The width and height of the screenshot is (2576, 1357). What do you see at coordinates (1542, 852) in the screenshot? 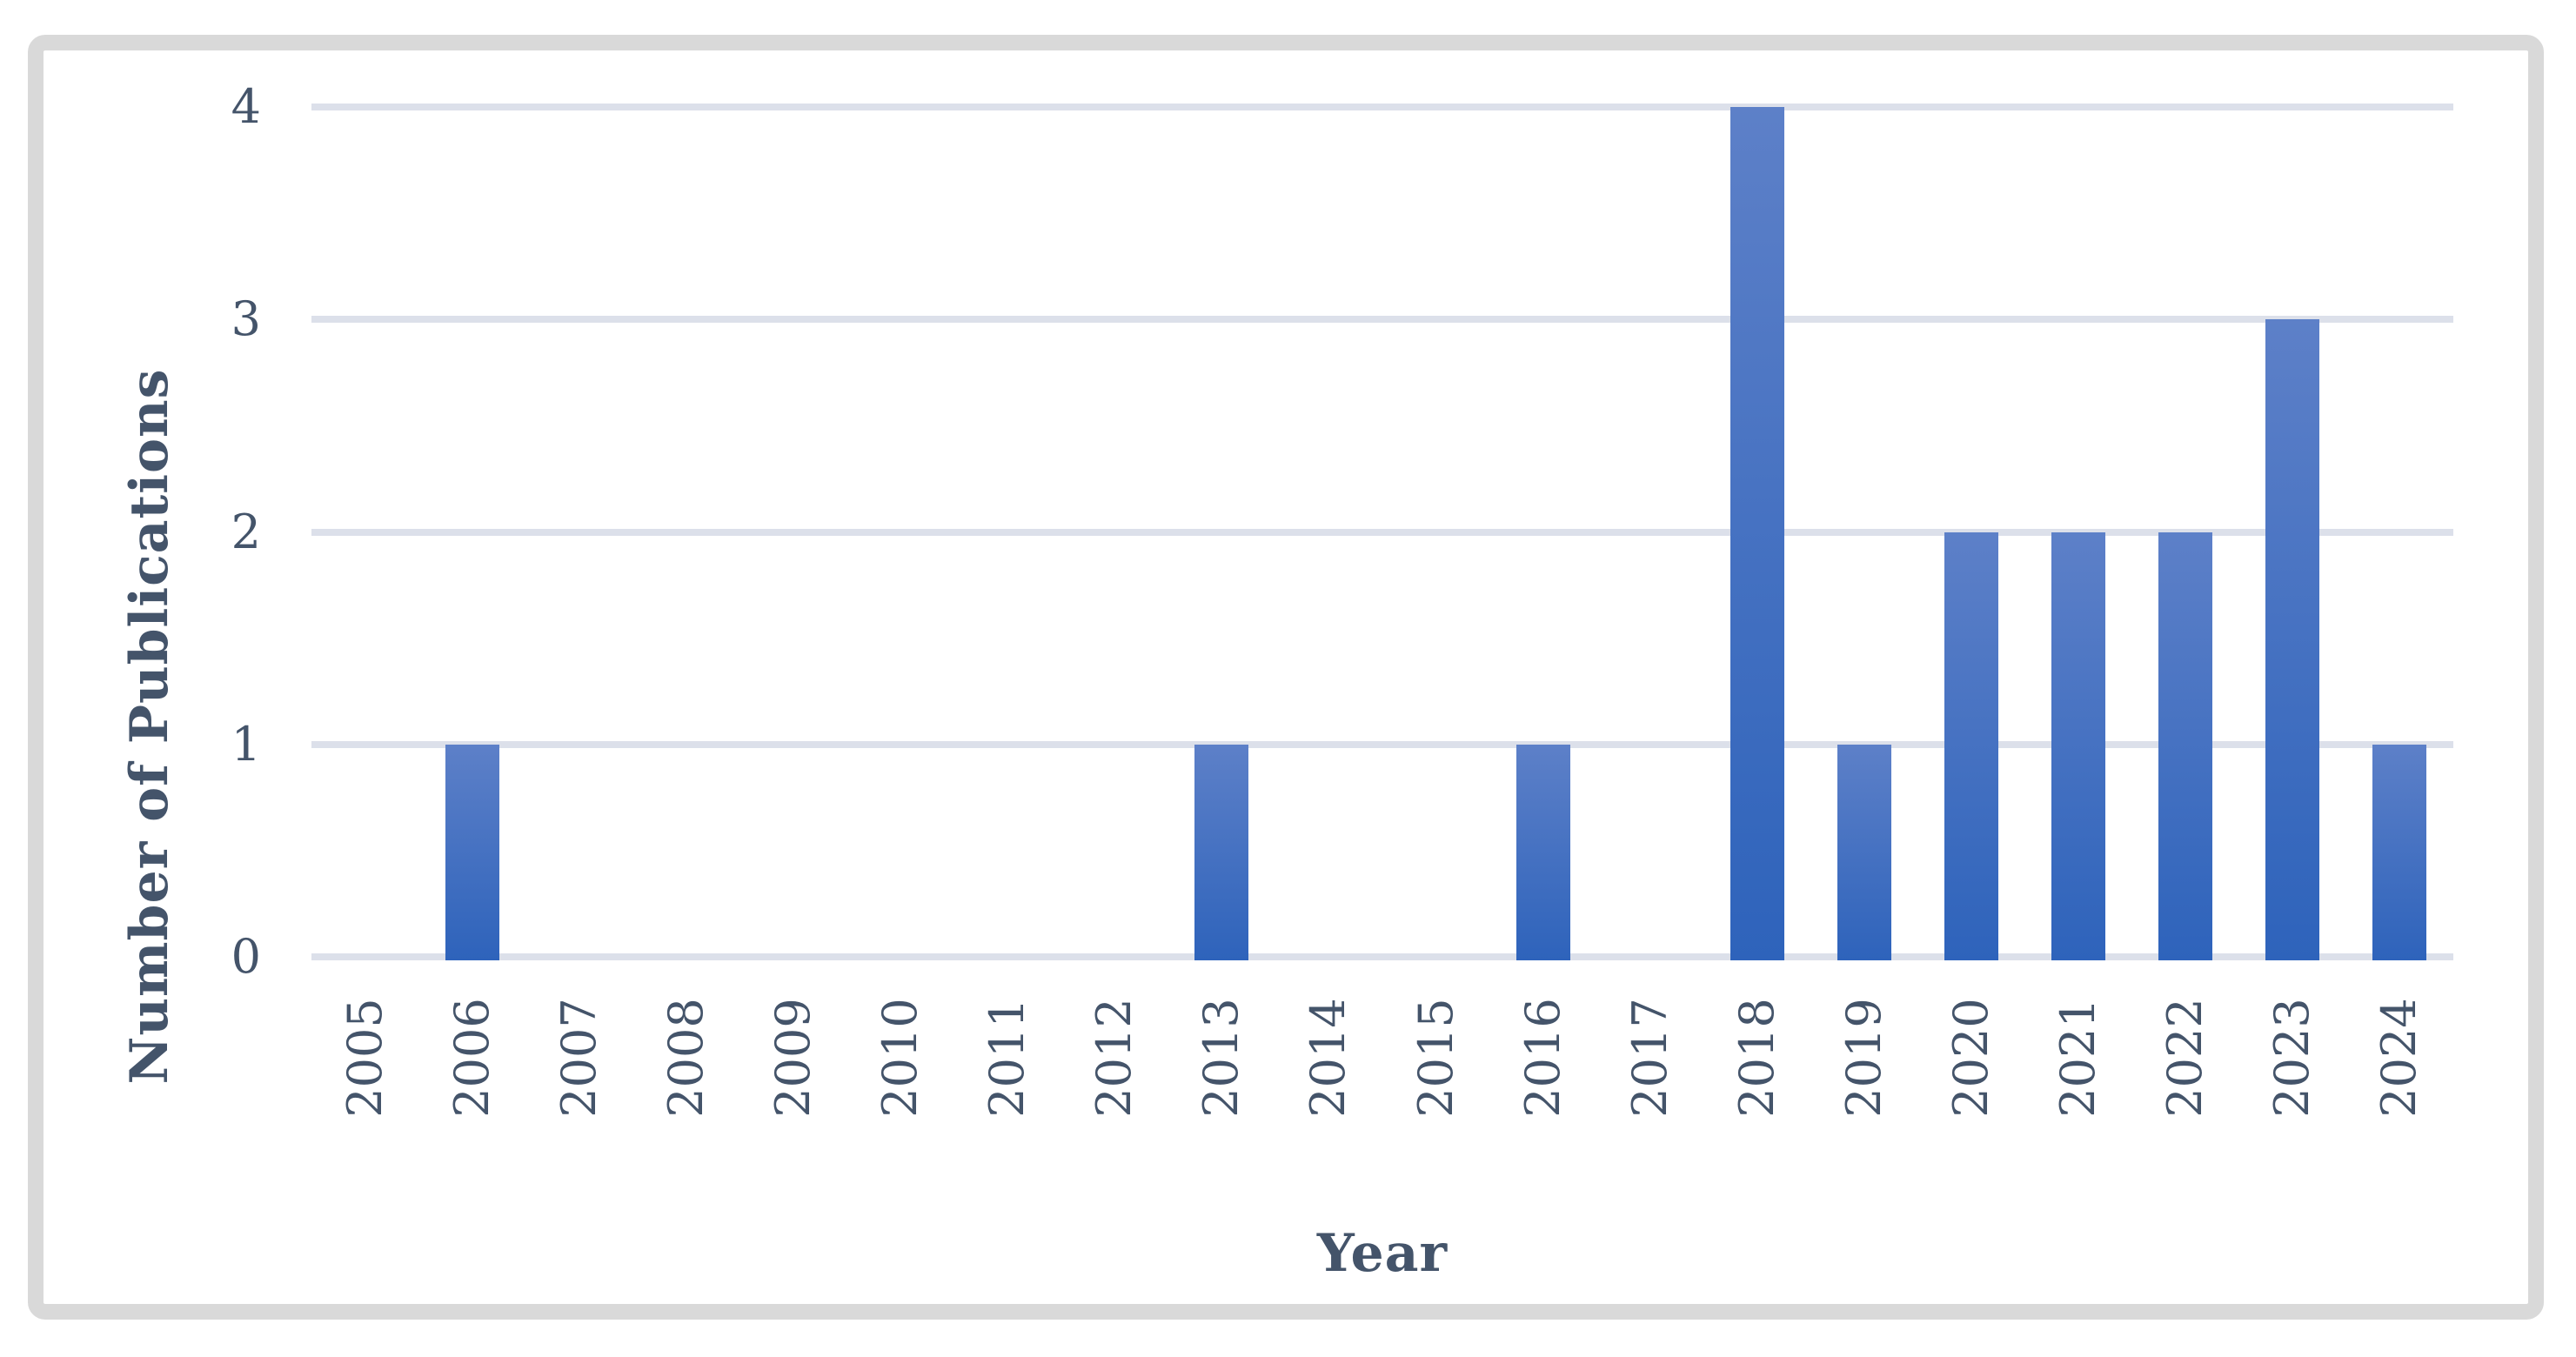
I see `bar-2016` at bounding box center [1542, 852].